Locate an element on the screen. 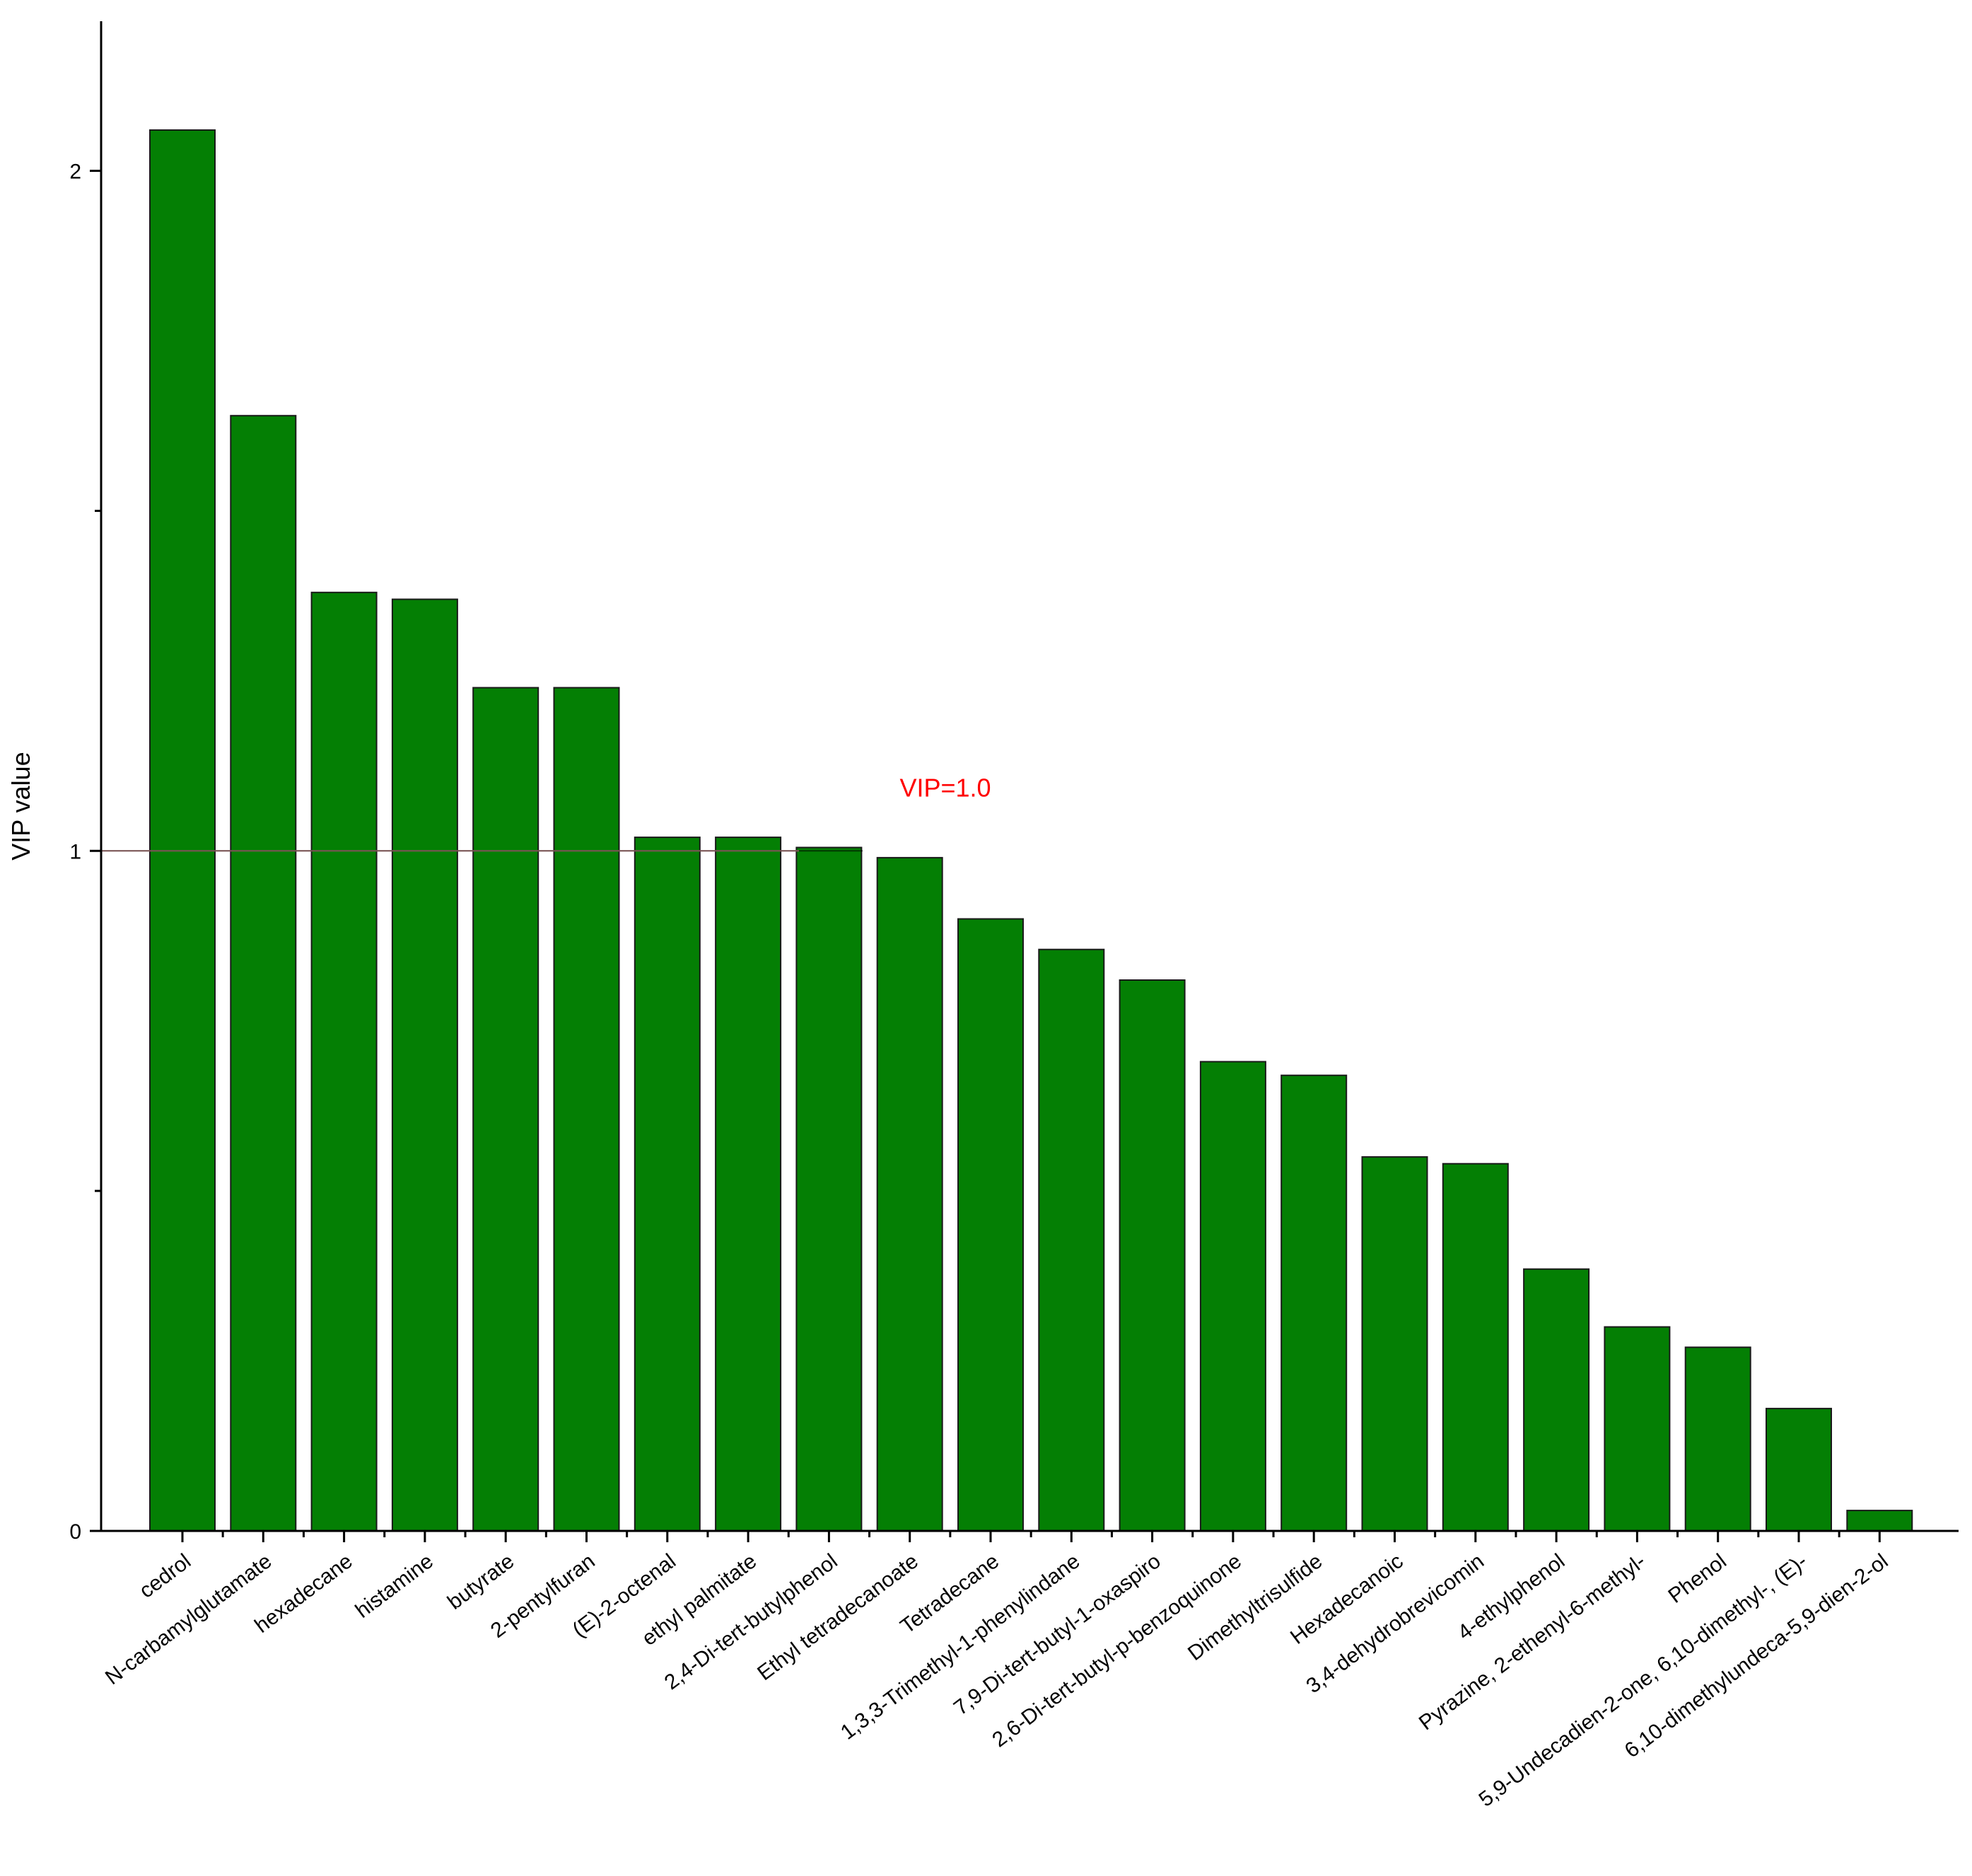 This screenshot has height=1876, width=1972. x-category-label: Dimethyltrisulfide is located at coordinates (1255, 1607).